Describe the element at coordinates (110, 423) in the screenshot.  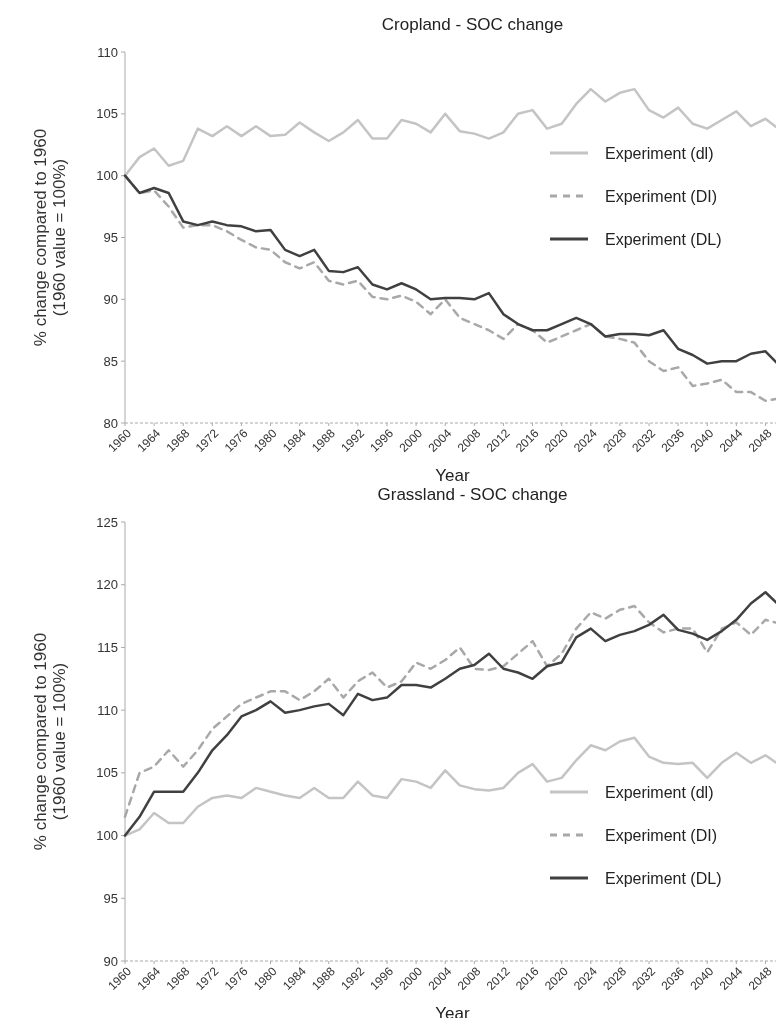
I see `y-tick-label: 80` at that location.